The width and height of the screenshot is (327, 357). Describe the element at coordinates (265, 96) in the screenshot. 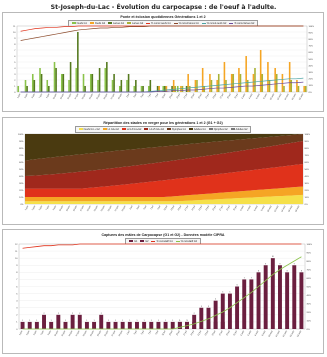

I see `x-tick-label: 8-août` at that location.